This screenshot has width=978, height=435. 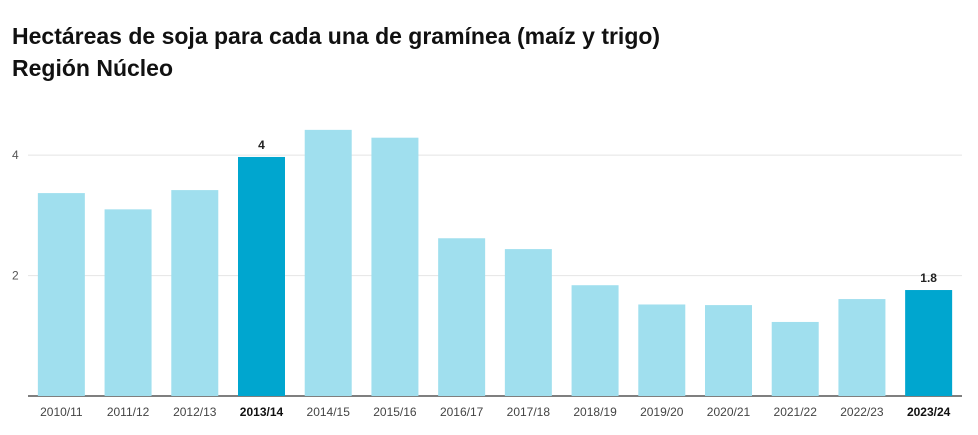 What do you see at coordinates (595, 412) in the screenshot?
I see `x-tick-label-2018-19: 2018/19` at bounding box center [595, 412].